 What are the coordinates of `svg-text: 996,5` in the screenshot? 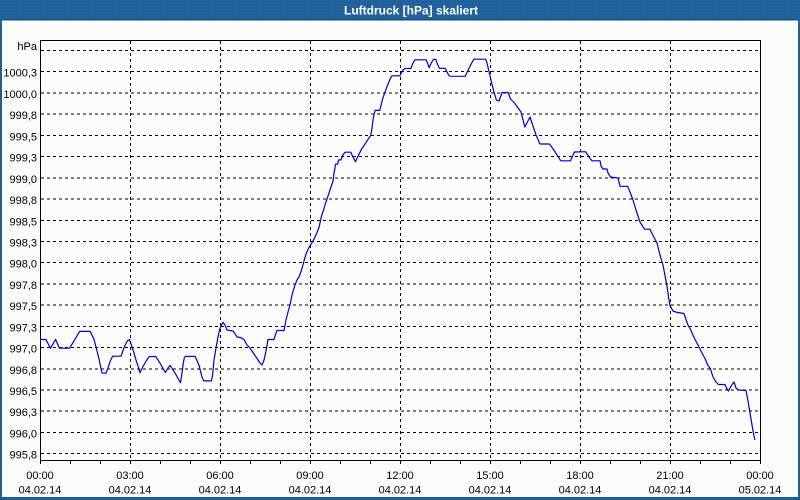 It's located at (23, 392).